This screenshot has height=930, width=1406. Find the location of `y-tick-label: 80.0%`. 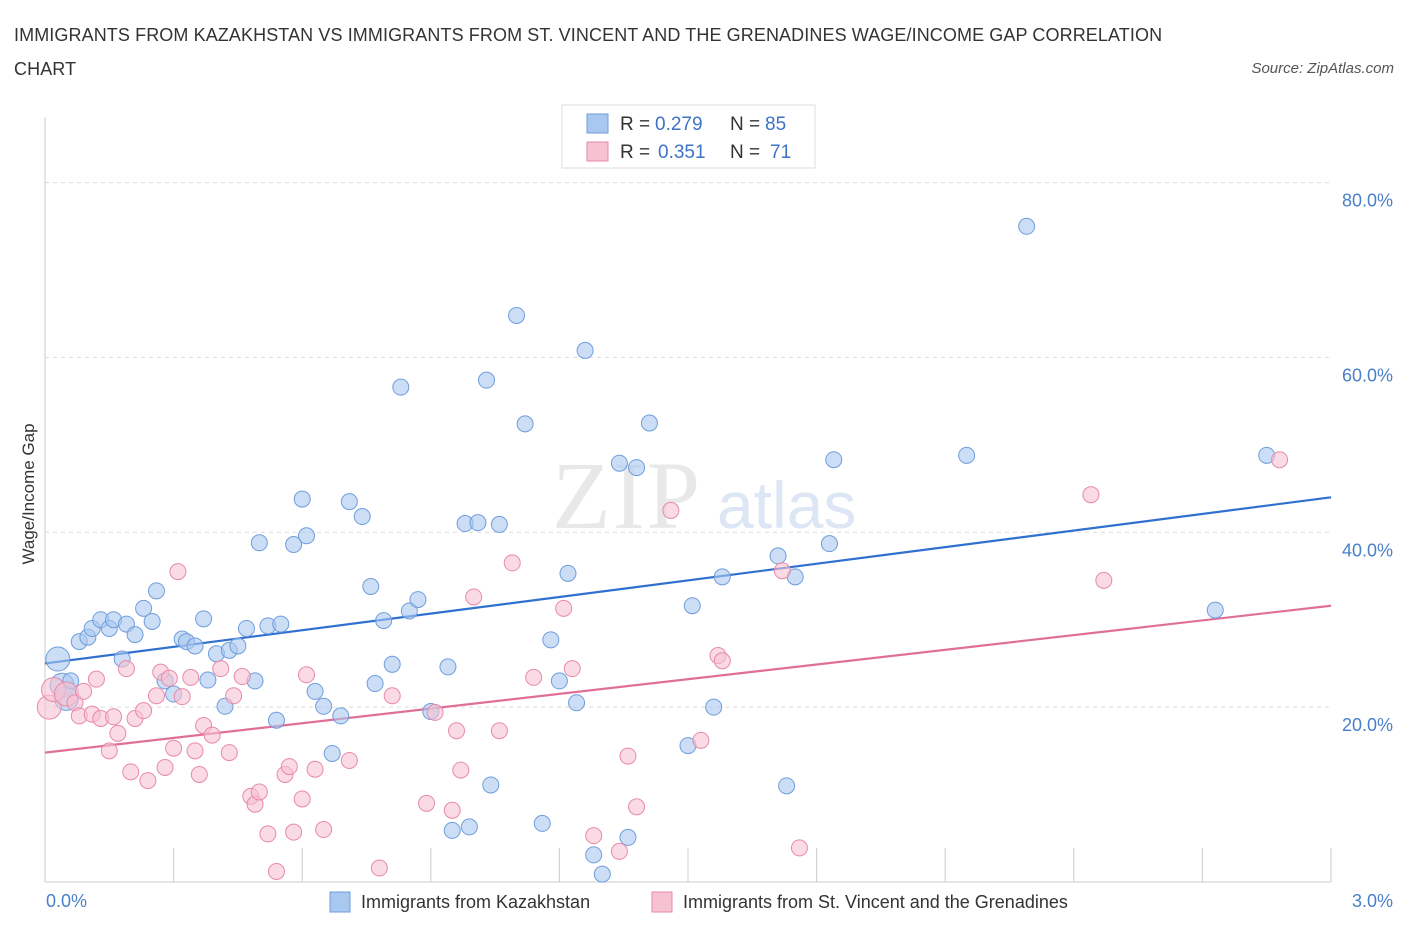

y-tick-label: 80.0% is located at coordinates (1367, 201).